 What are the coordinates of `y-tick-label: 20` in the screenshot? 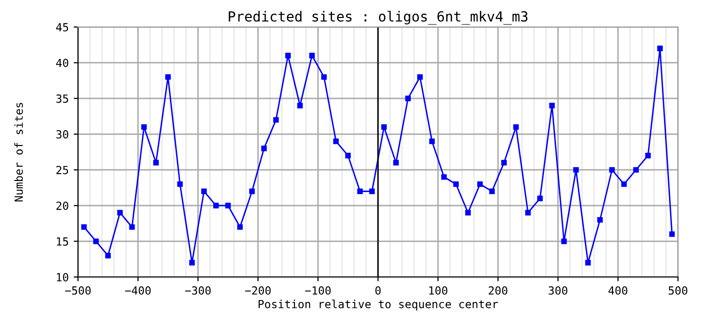 It's located at (62, 206).